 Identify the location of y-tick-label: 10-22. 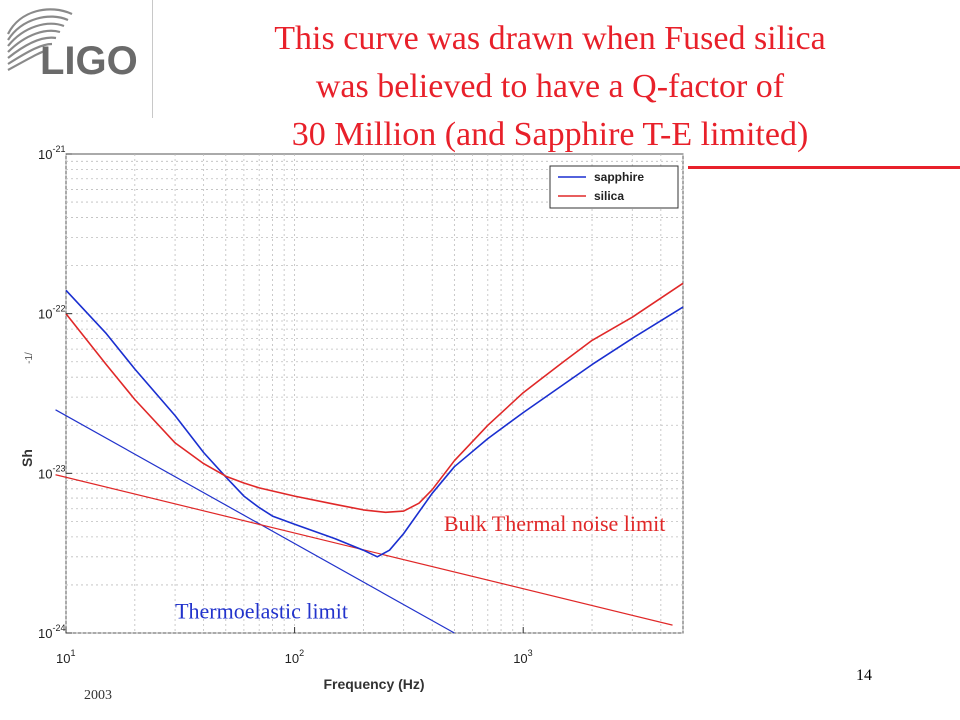
(51, 313).